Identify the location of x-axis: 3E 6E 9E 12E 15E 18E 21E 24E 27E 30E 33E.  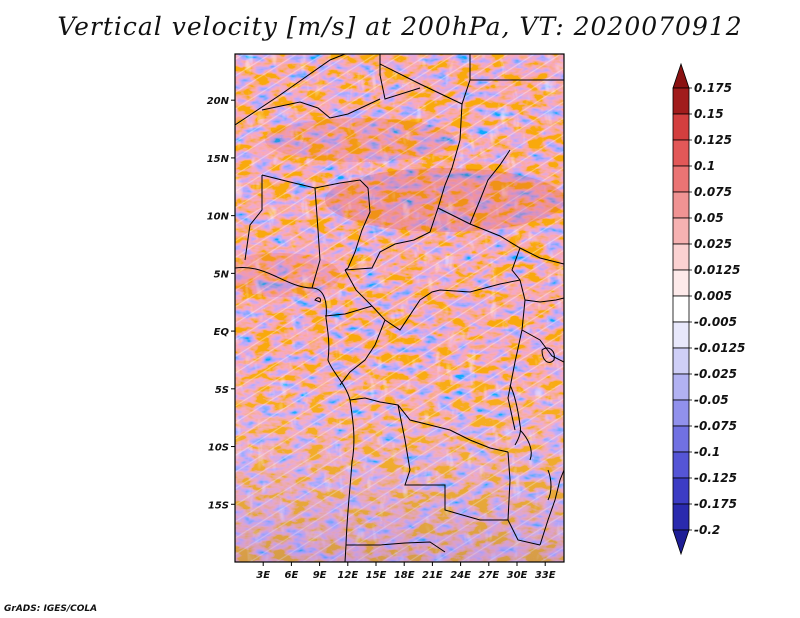
(406, 571).